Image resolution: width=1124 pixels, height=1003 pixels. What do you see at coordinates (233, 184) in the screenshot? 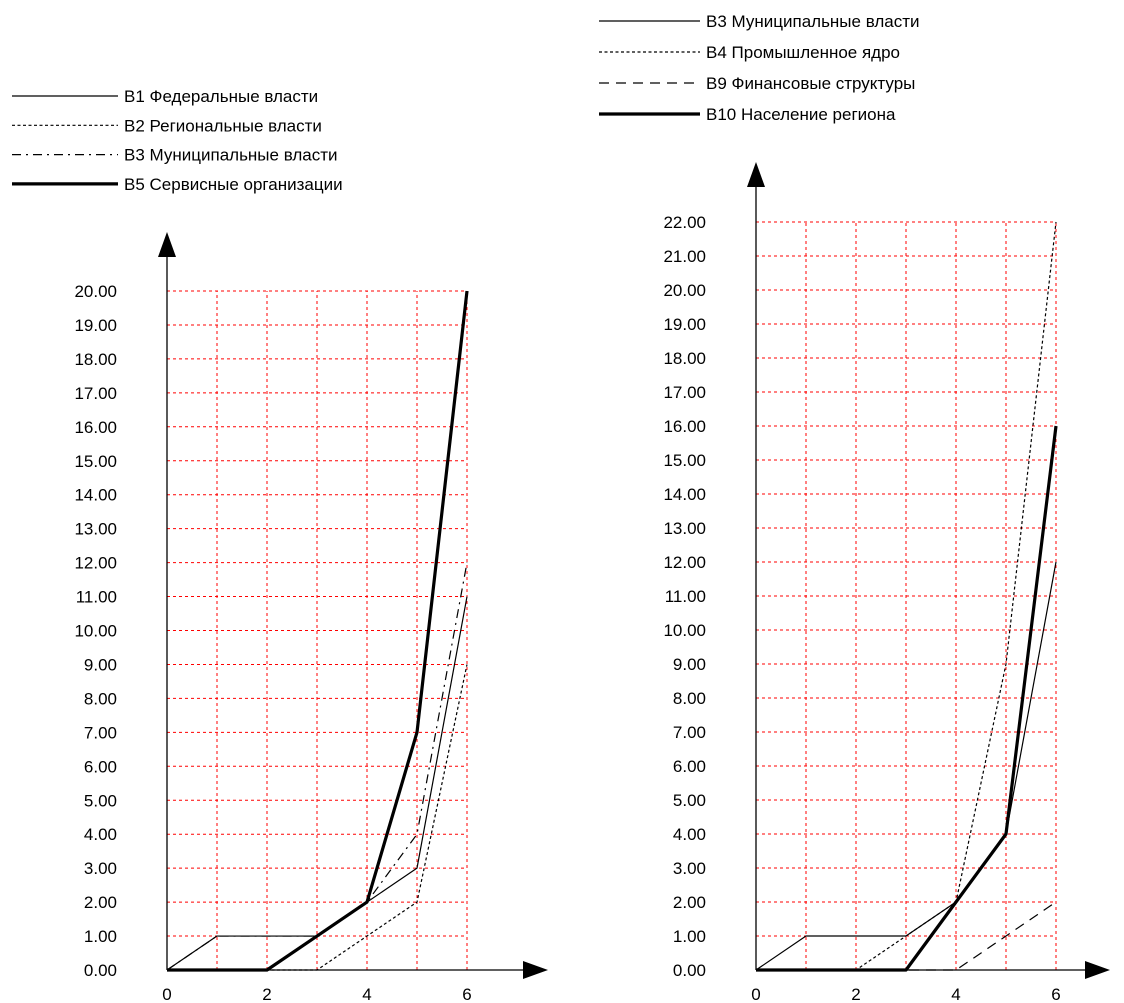
I see `legend-label: B5 Сервисные организации` at bounding box center [233, 184].